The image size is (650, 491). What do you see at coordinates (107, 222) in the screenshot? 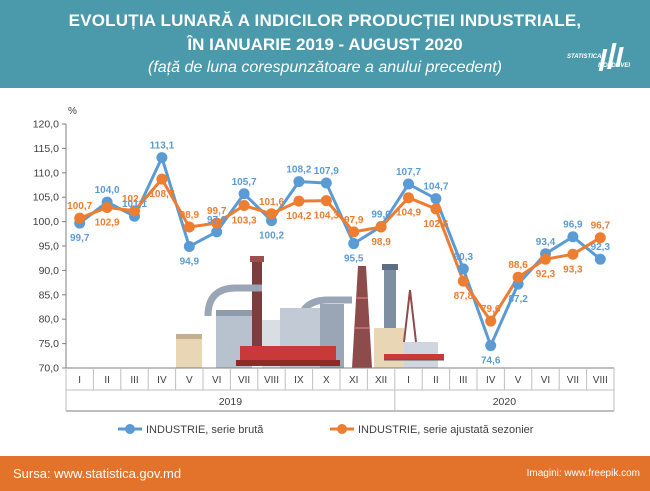
I see `data-label-ajustata: 102,9` at bounding box center [107, 222].